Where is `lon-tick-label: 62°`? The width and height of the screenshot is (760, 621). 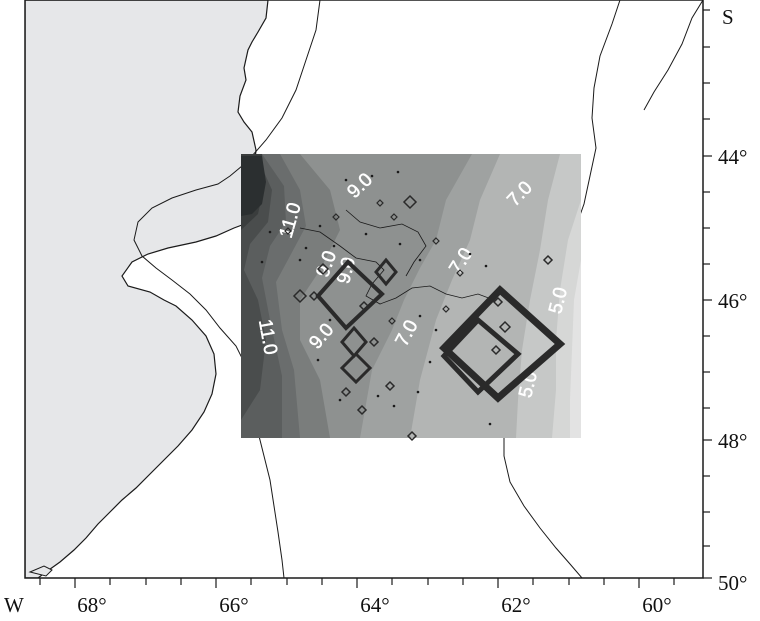 lon-tick-label: 62° is located at coordinates (515, 605).